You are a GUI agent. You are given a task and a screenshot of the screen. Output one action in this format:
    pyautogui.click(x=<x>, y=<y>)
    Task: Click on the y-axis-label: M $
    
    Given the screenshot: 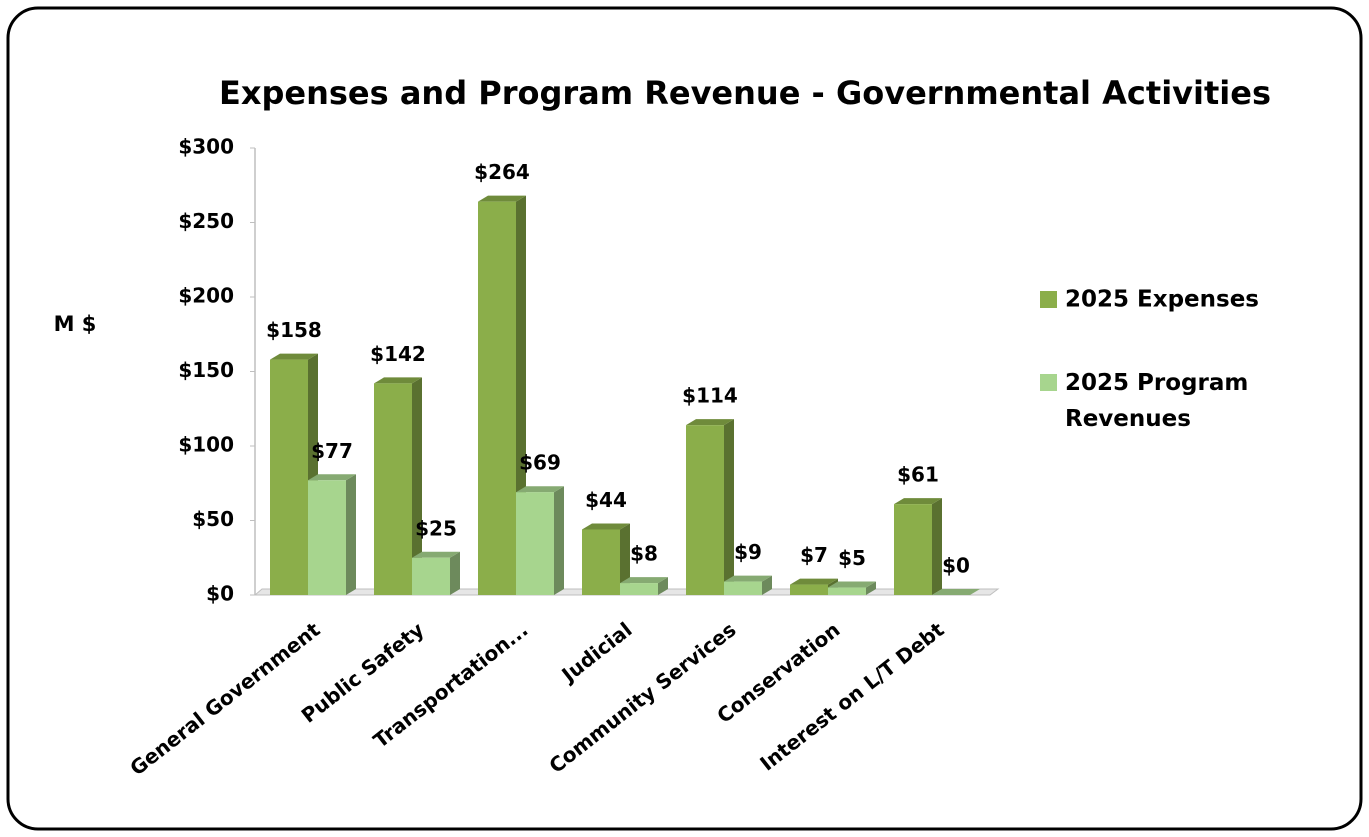 What is the action you would take?
    pyautogui.click(x=75, y=324)
    